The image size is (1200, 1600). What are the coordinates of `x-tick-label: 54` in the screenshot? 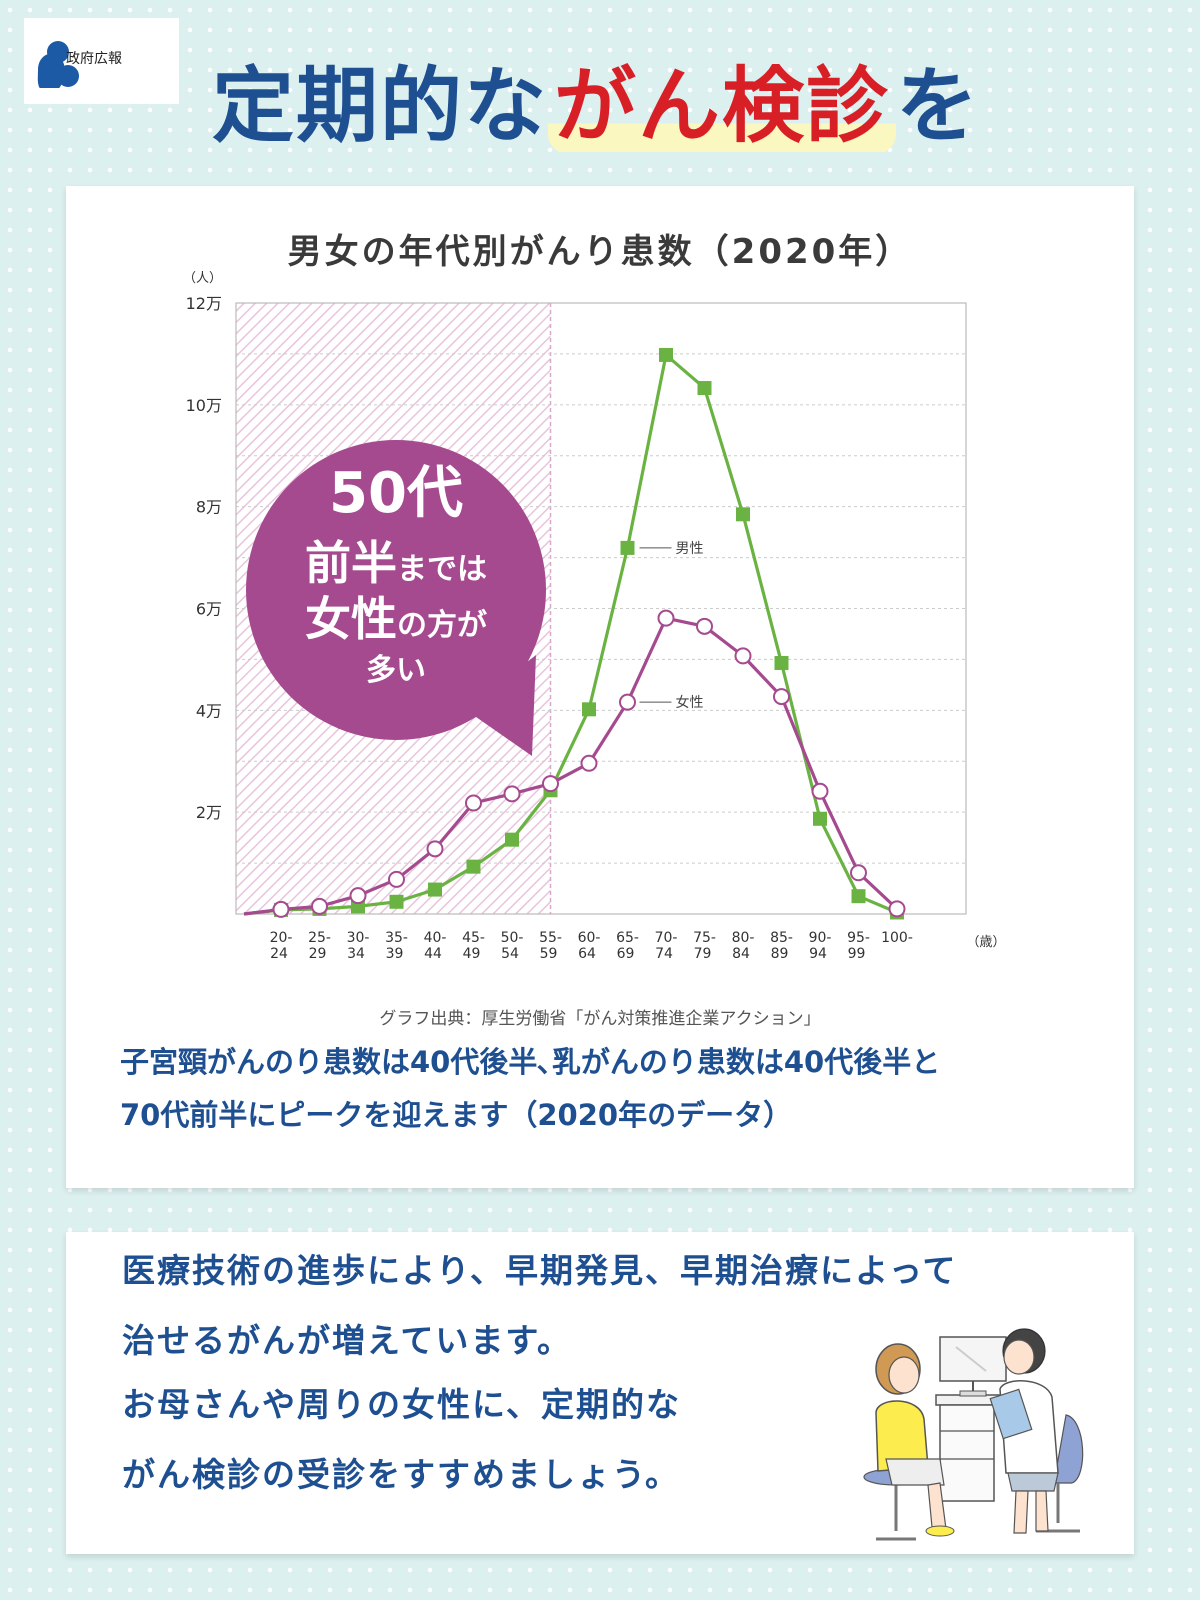 It's located at (510, 954).